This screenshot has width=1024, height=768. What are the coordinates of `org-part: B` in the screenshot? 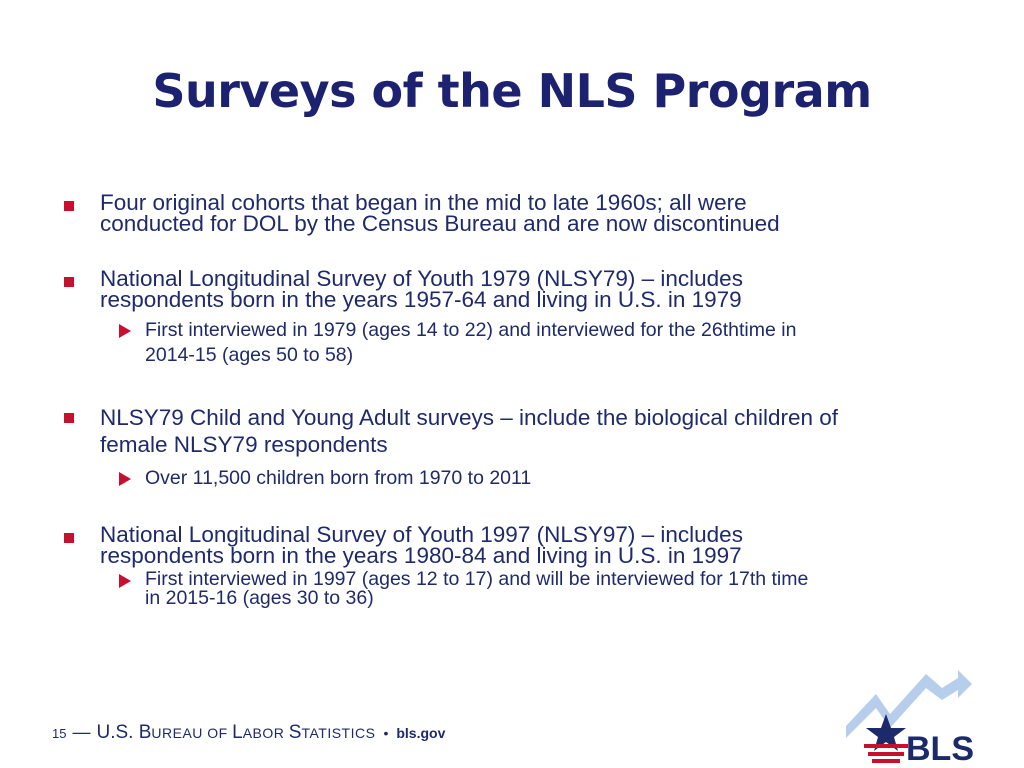 It's located at (145, 732).